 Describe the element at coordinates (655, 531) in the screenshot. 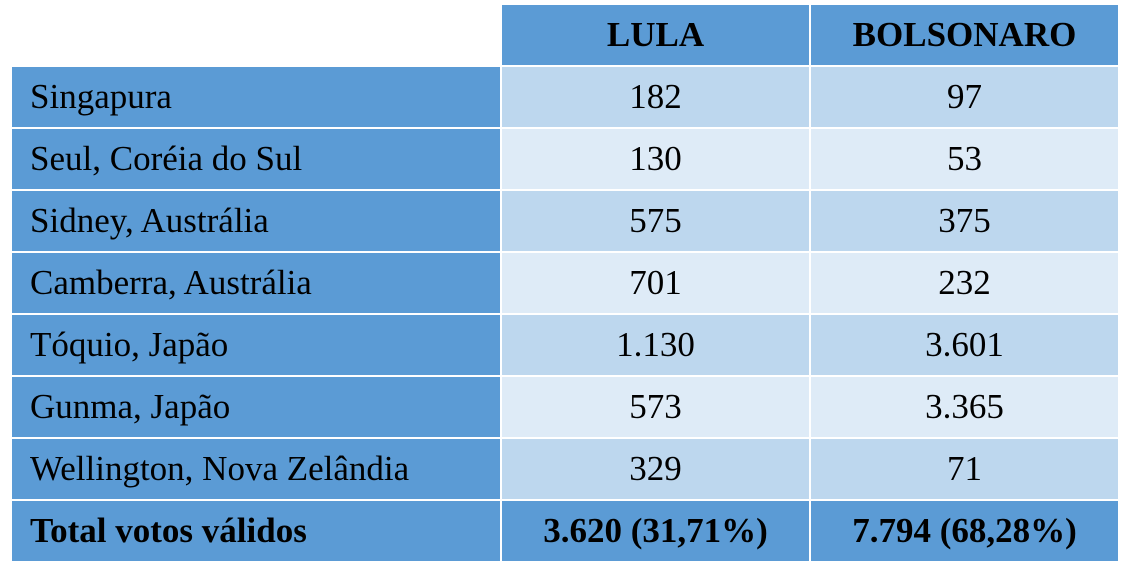

I see `total-lula: 3.620 (31,71%)` at that location.